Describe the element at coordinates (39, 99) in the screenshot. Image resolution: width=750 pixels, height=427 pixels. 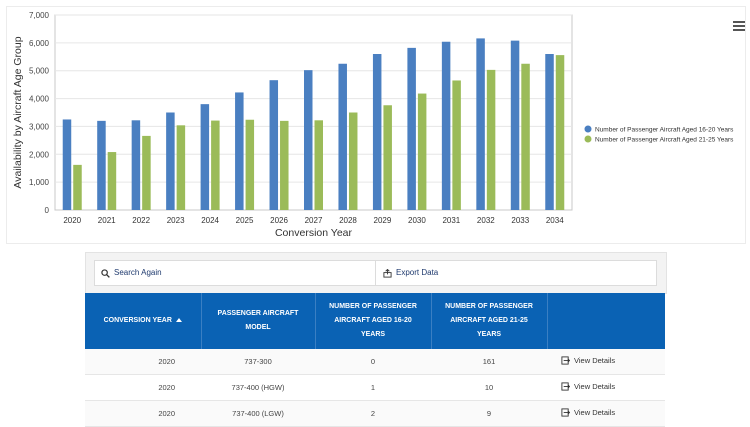
I see `y-tick-label: 4,000` at that location.